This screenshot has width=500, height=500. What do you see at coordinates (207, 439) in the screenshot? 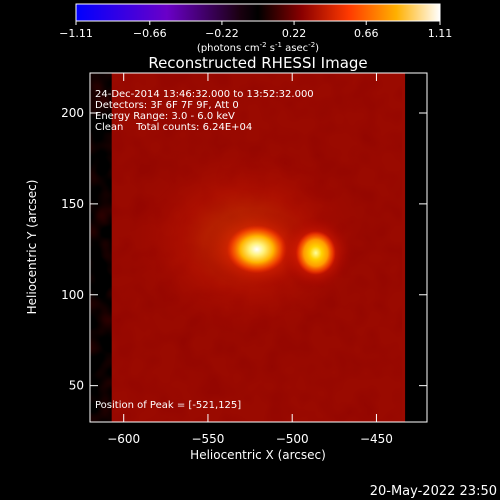
I see `x-tick-label: −550` at bounding box center [207, 439].